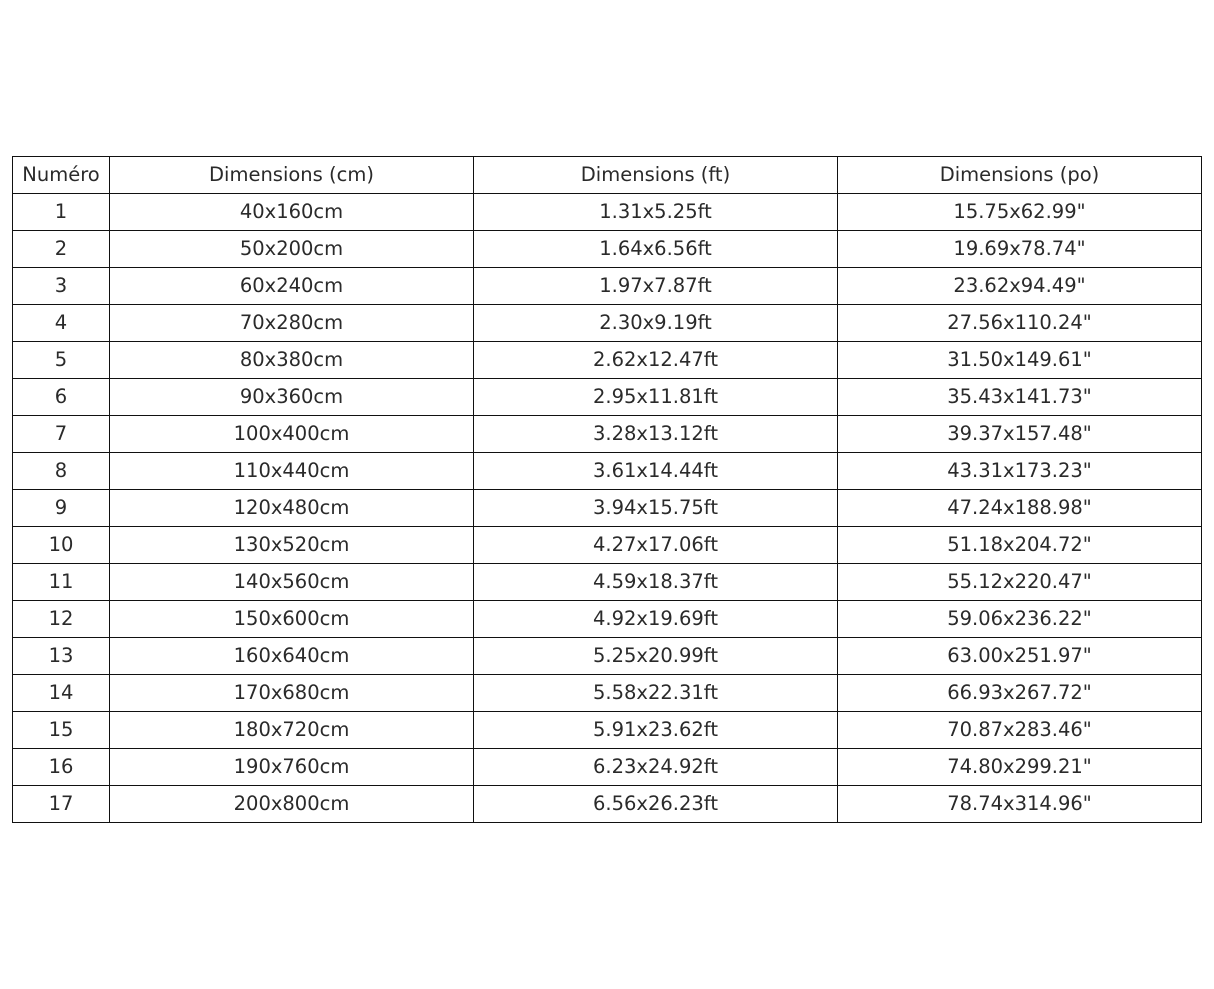  I want to click on table-row: 13 160x640cm 5.25x20.99ft 63.00x251.97", so click(607, 656).